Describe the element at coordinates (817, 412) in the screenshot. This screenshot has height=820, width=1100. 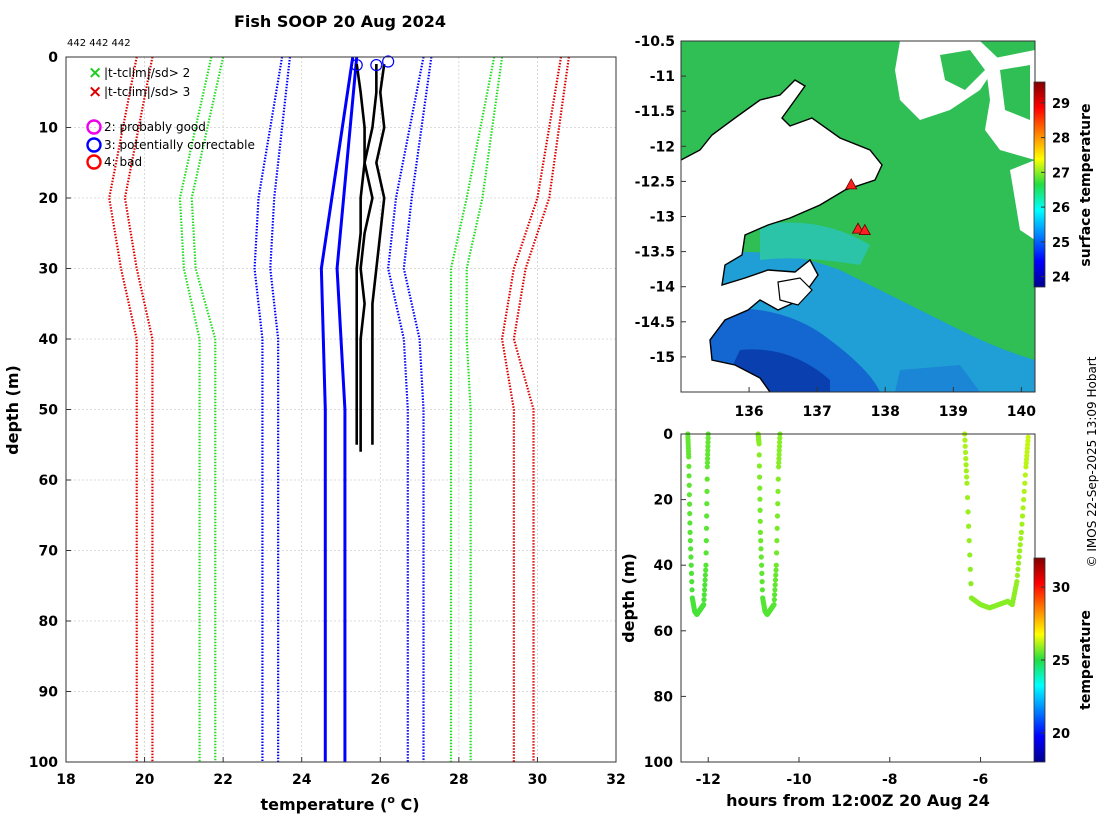
I see `map-xtick-label: 137` at that location.